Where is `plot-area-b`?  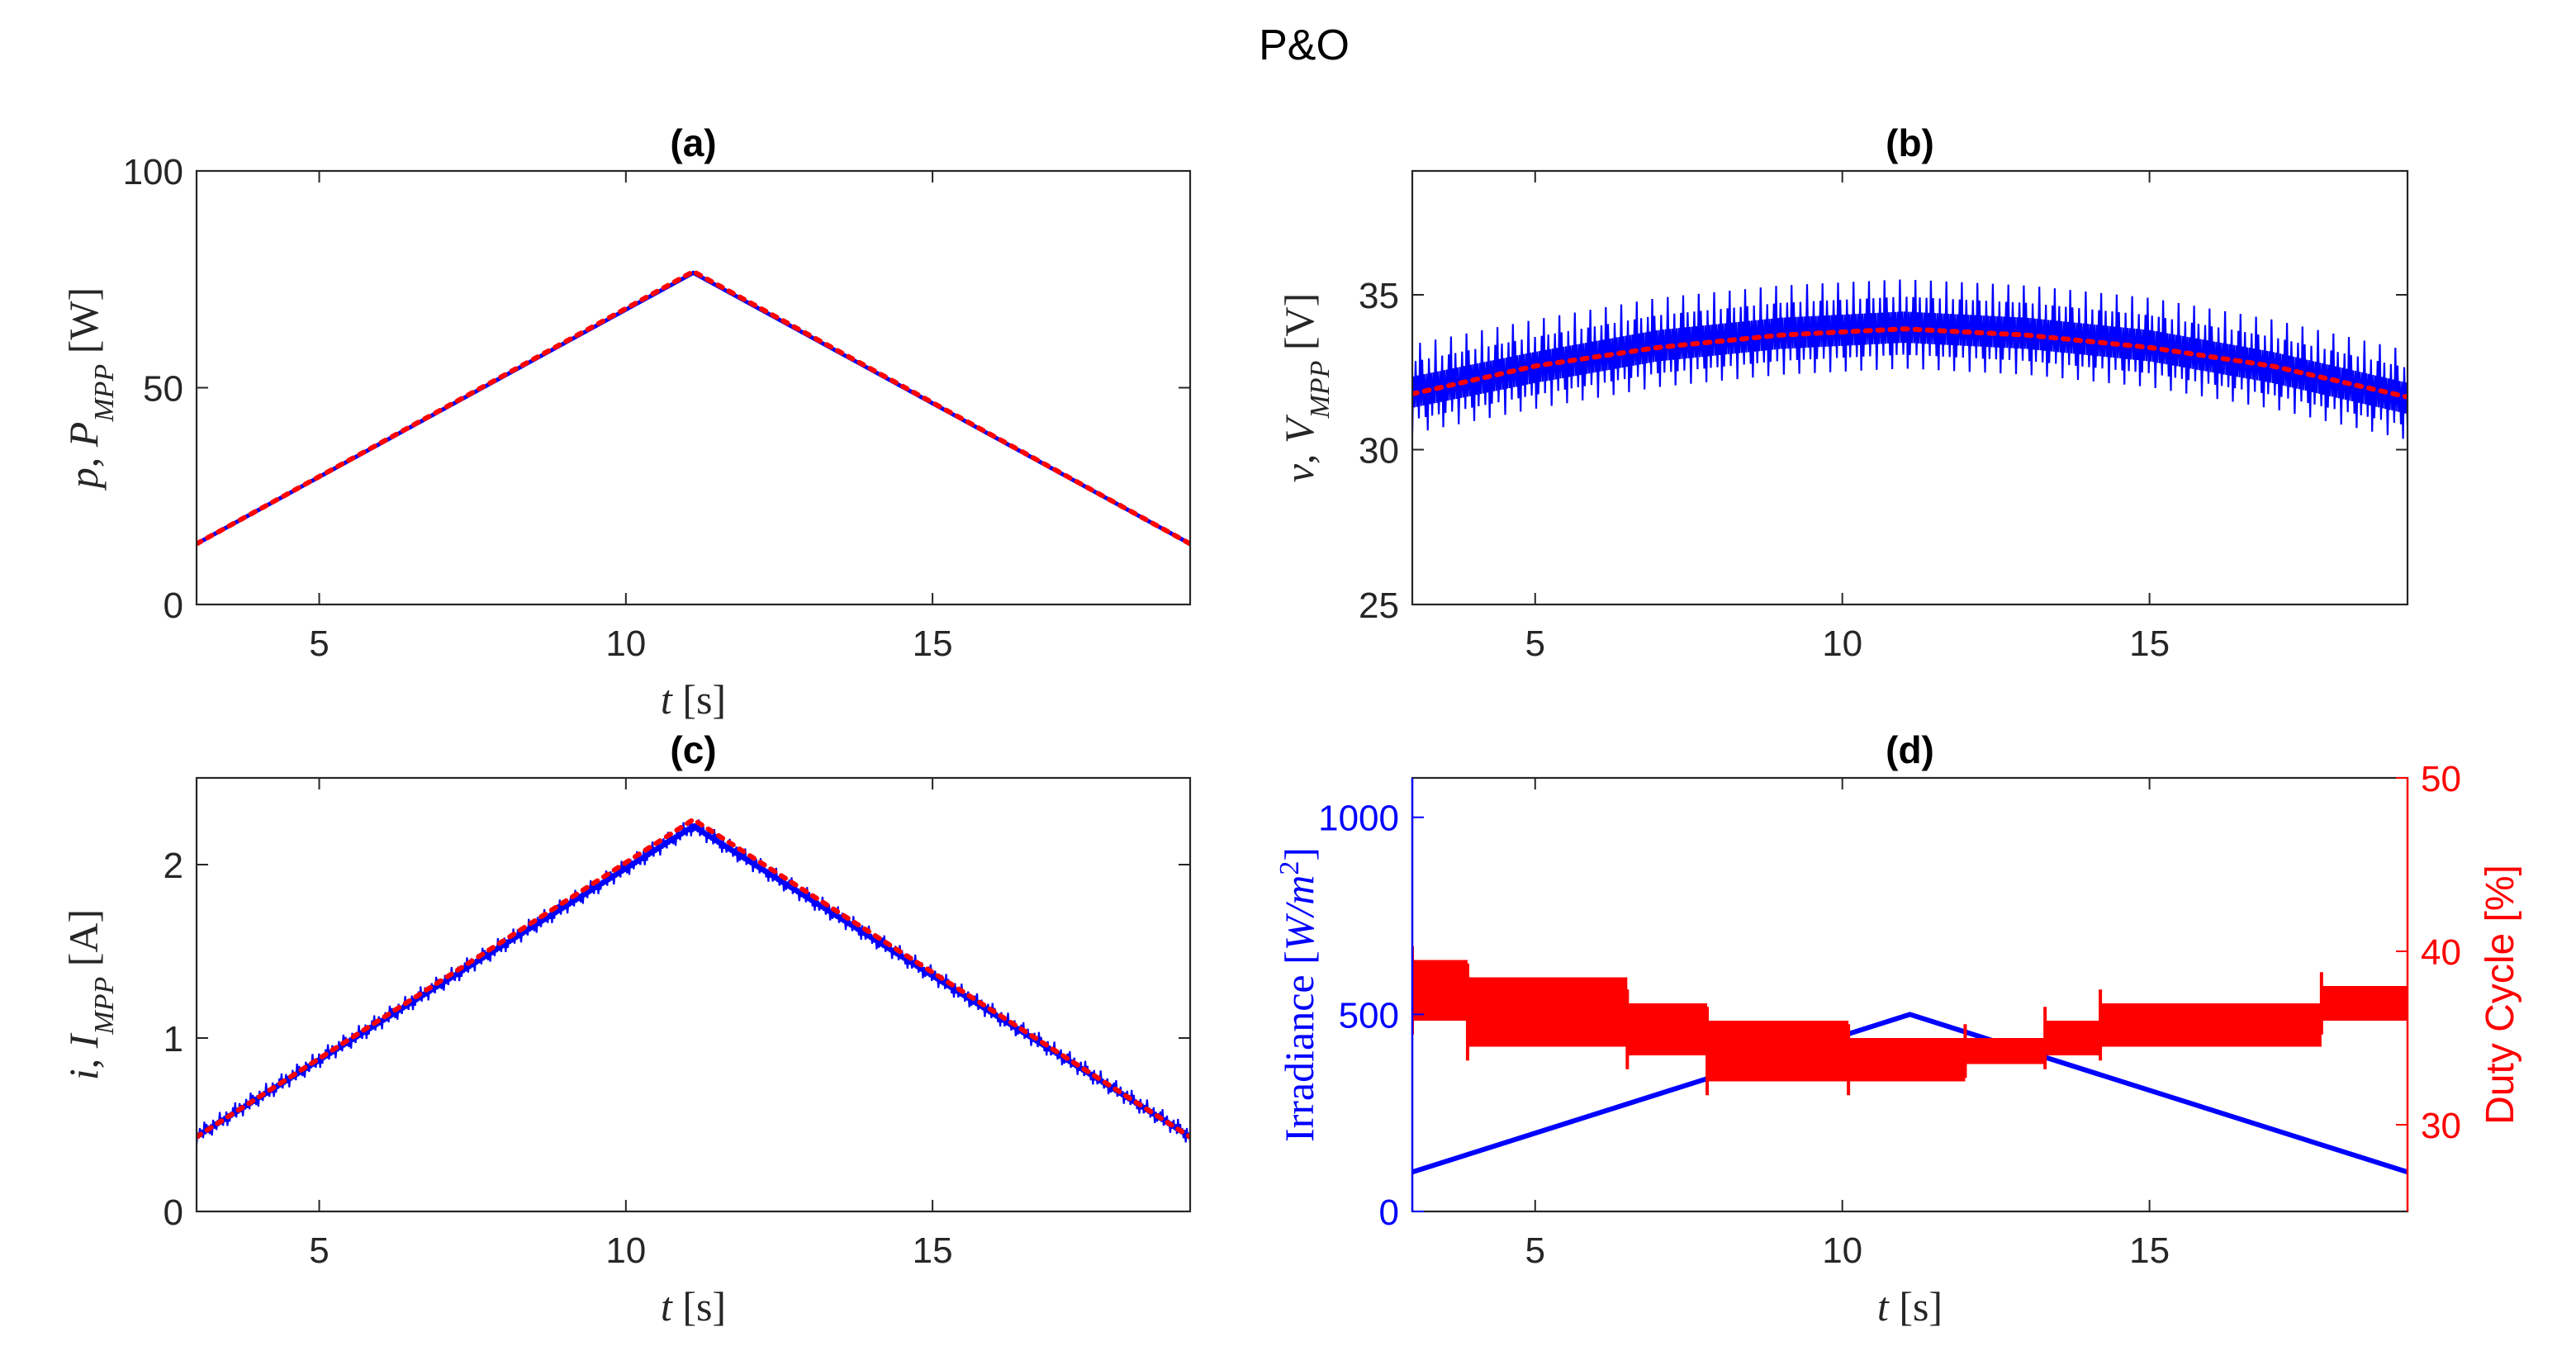
plot-area-b is located at coordinates (1910, 387).